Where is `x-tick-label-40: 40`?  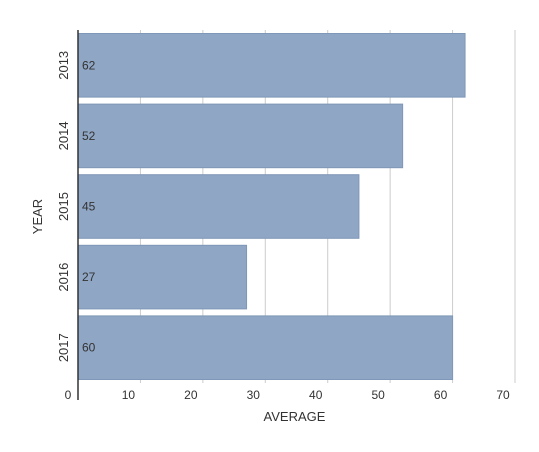 x-tick-label-40: 40 is located at coordinates (316, 395).